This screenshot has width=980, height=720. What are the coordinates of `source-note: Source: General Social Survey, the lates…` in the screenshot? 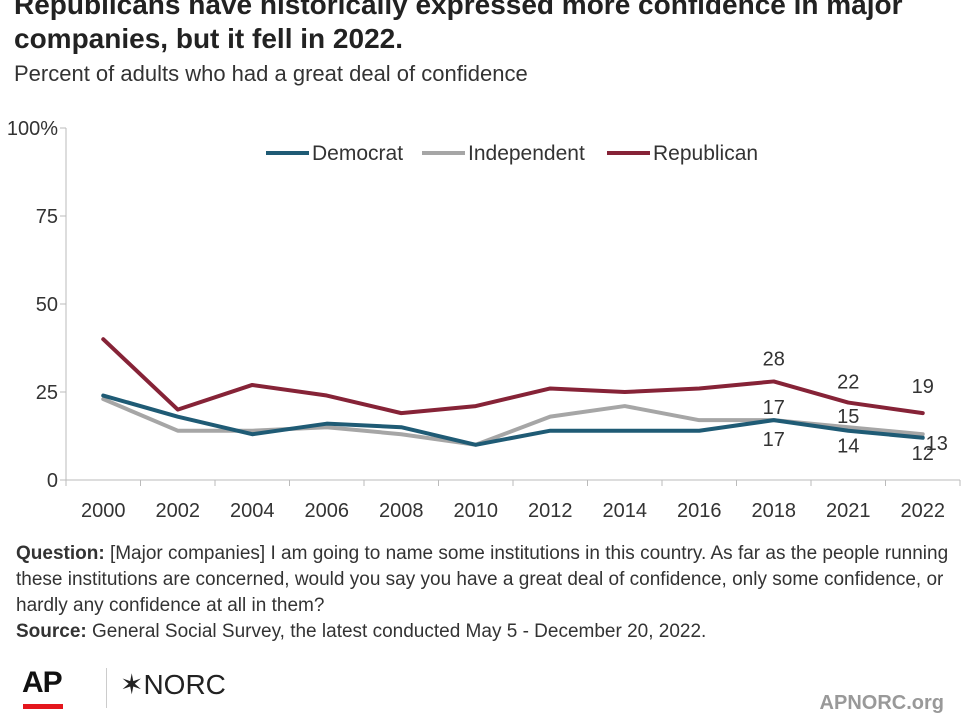 It's located at (491, 632).